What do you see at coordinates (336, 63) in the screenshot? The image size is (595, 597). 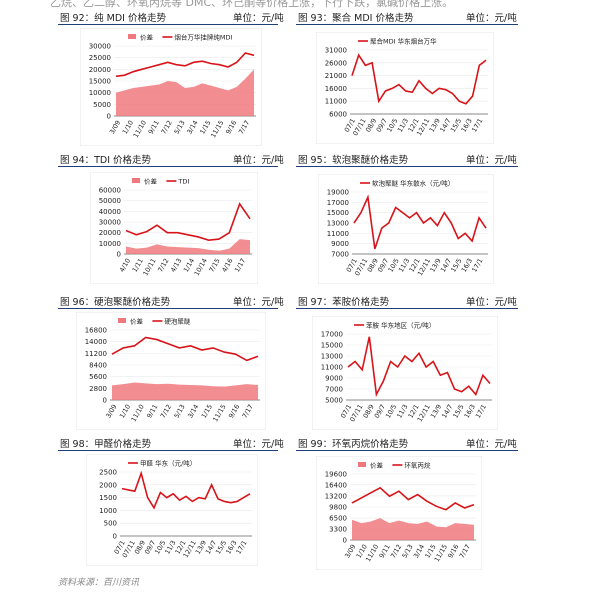 I see `y-tick-label: 26000` at bounding box center [336, 63].